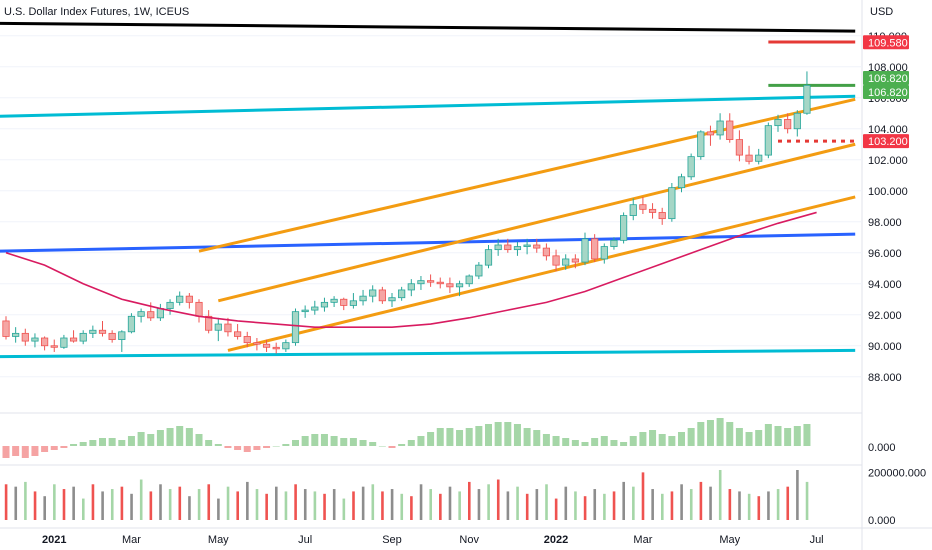  Describe the element at coordinates (885, 316) in the screenshot. I see `price-tick-label: 92.000` at that location.